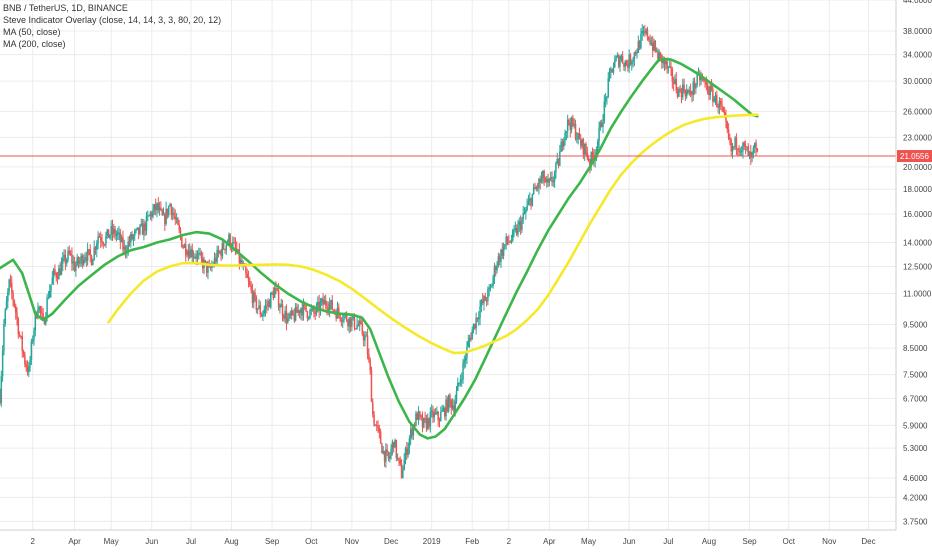  Describe the element at coordinates (789, 541) in the screenshot. I see `x-tick-label: Oct` at that location.